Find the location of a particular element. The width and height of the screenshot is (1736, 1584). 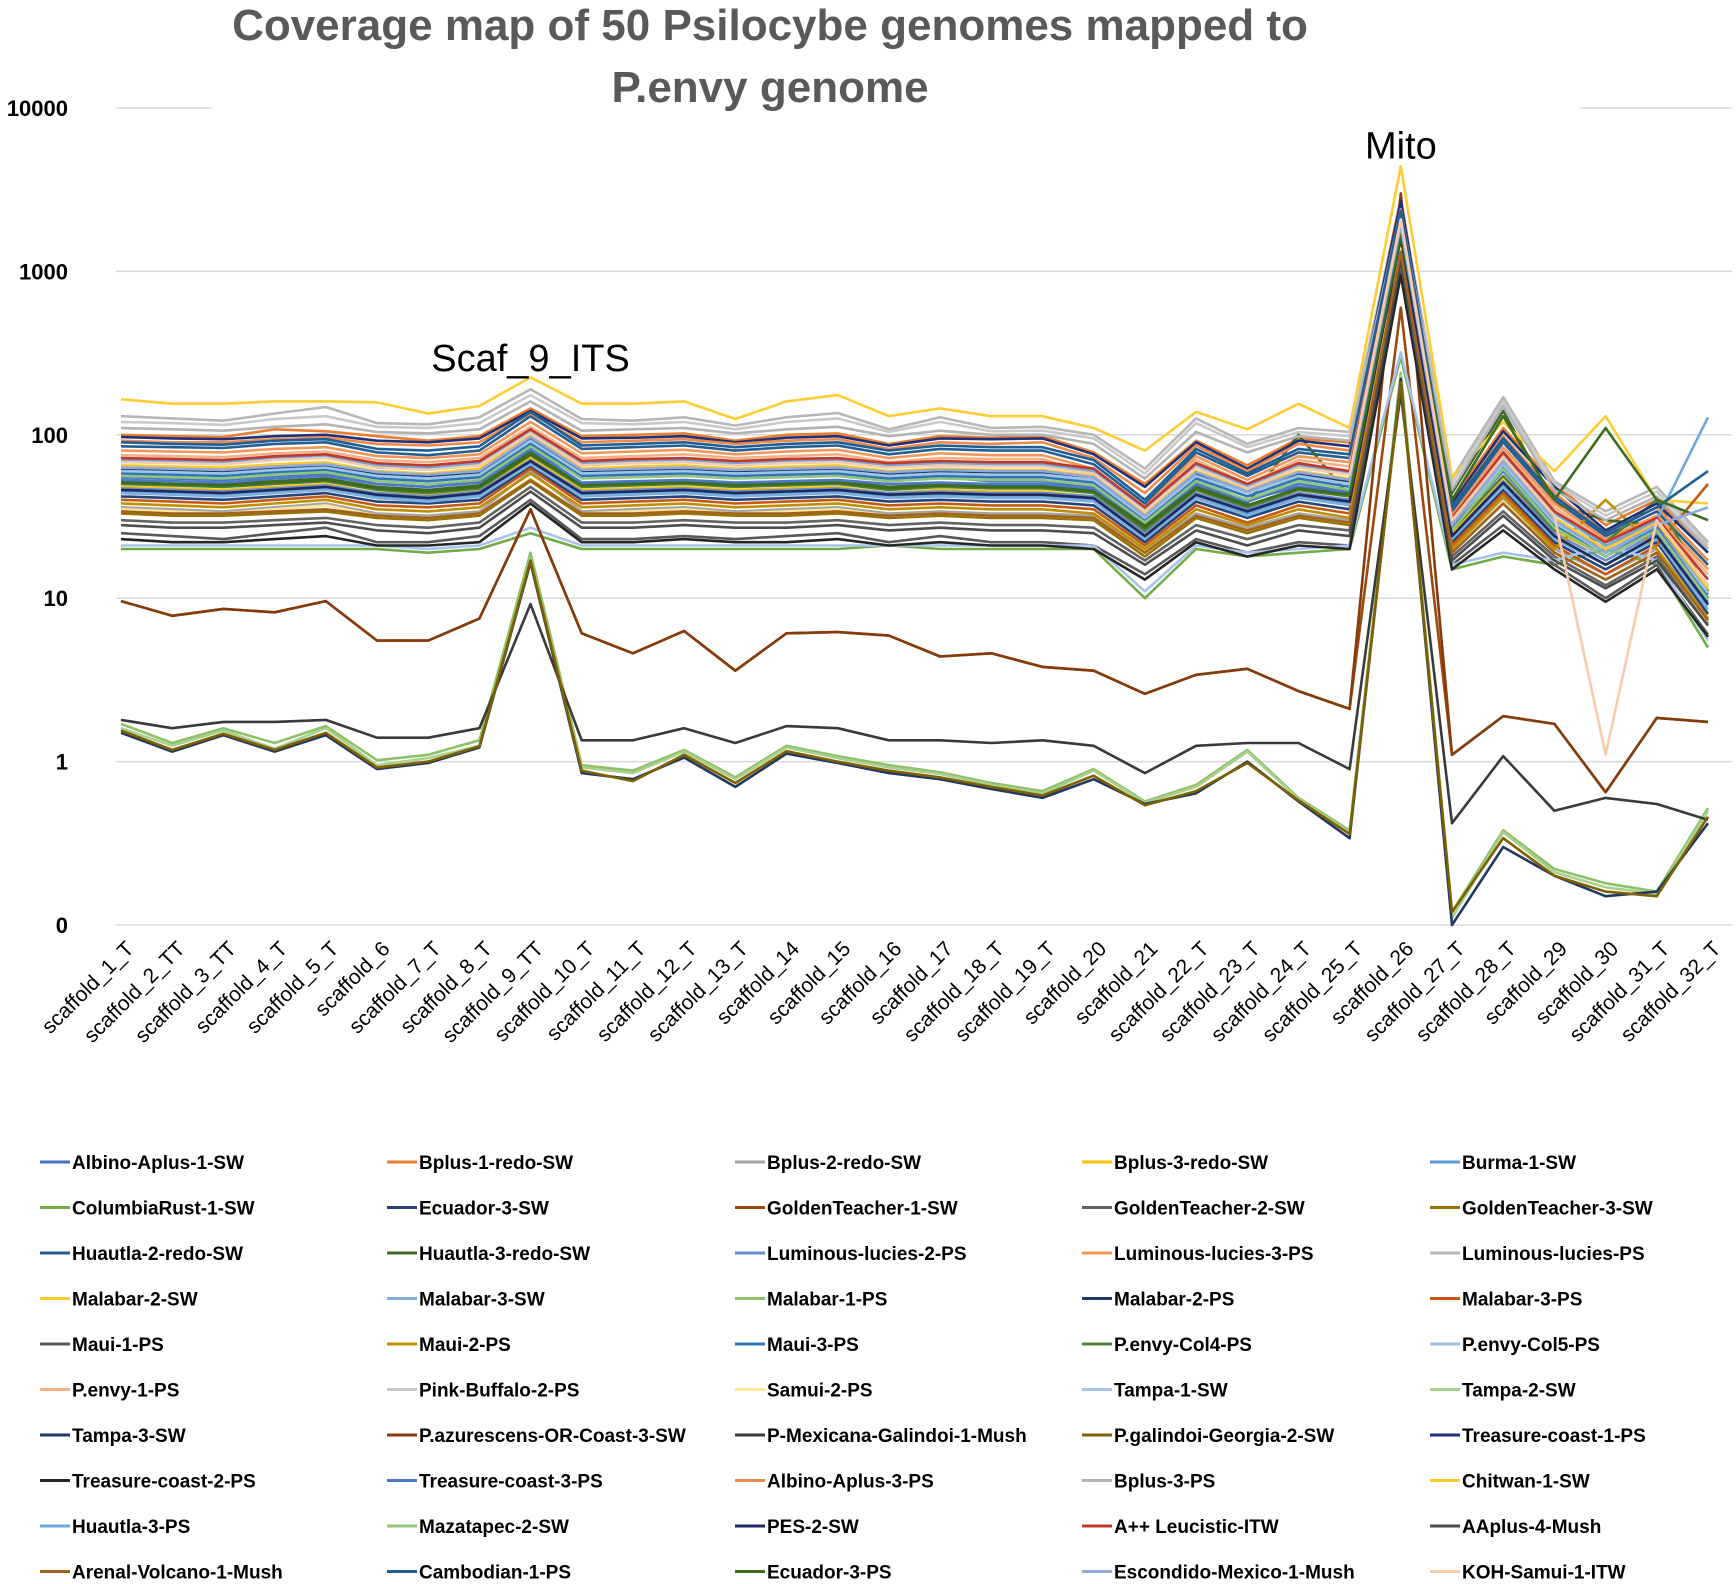

legend-item: P.envy-Col4-PS is located at coordinates (1167, 1345).